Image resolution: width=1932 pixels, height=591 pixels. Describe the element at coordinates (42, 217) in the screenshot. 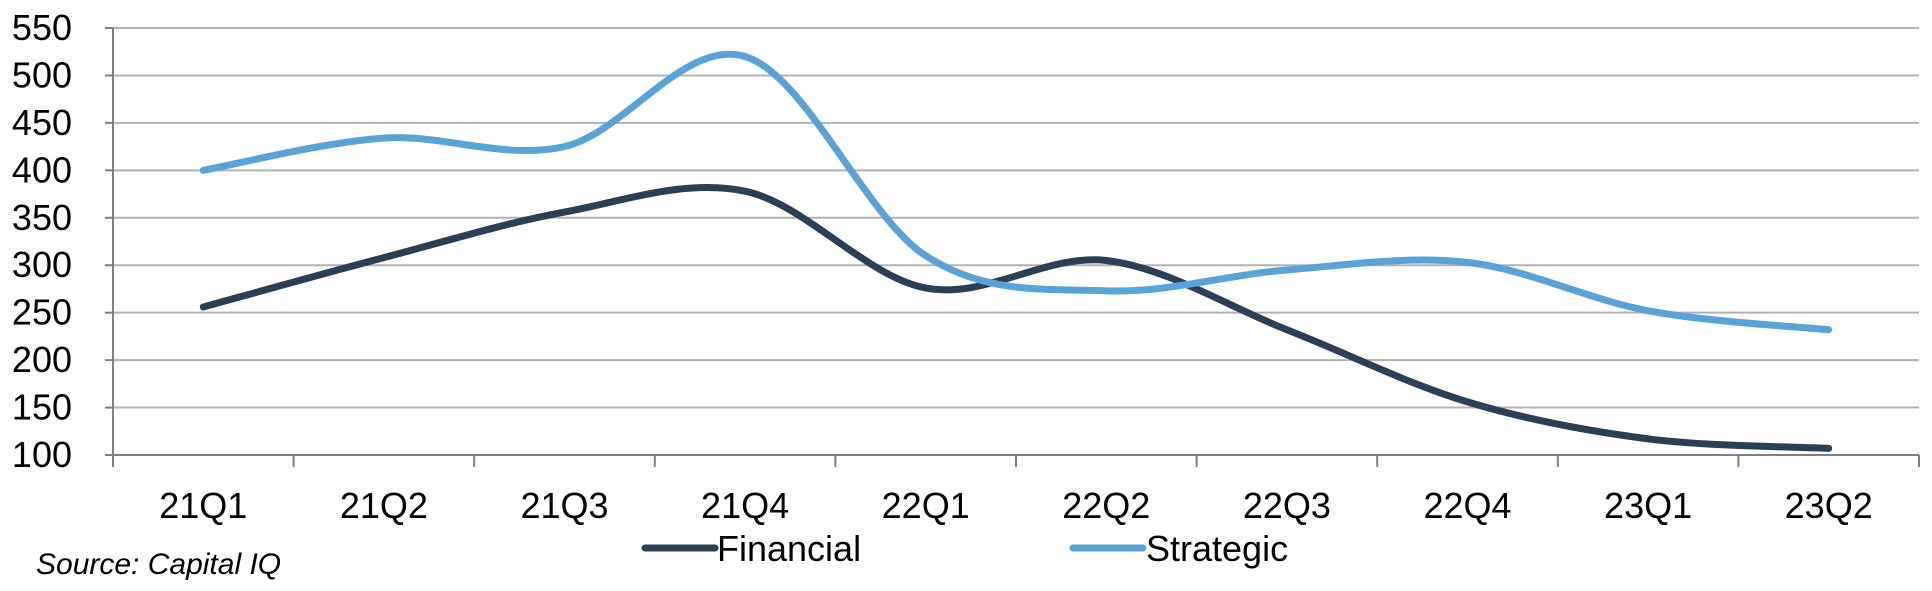

I see `y-tick-label: 350` at that location.